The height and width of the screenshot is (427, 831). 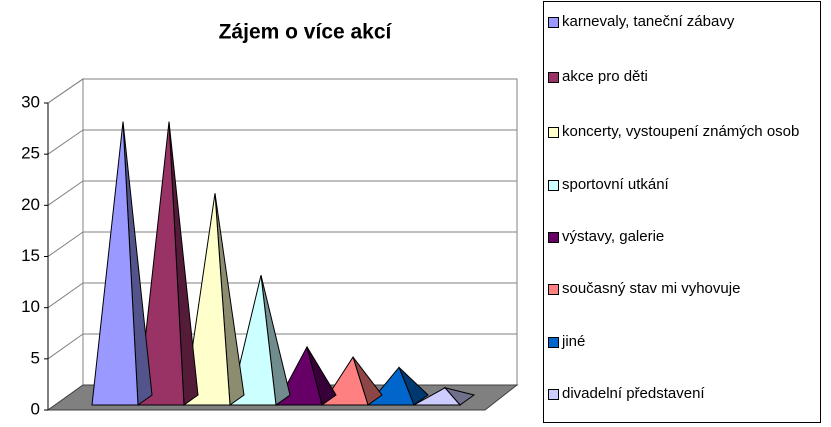 I want to click on y-tick-label: 30, so click(x=30, y=101).